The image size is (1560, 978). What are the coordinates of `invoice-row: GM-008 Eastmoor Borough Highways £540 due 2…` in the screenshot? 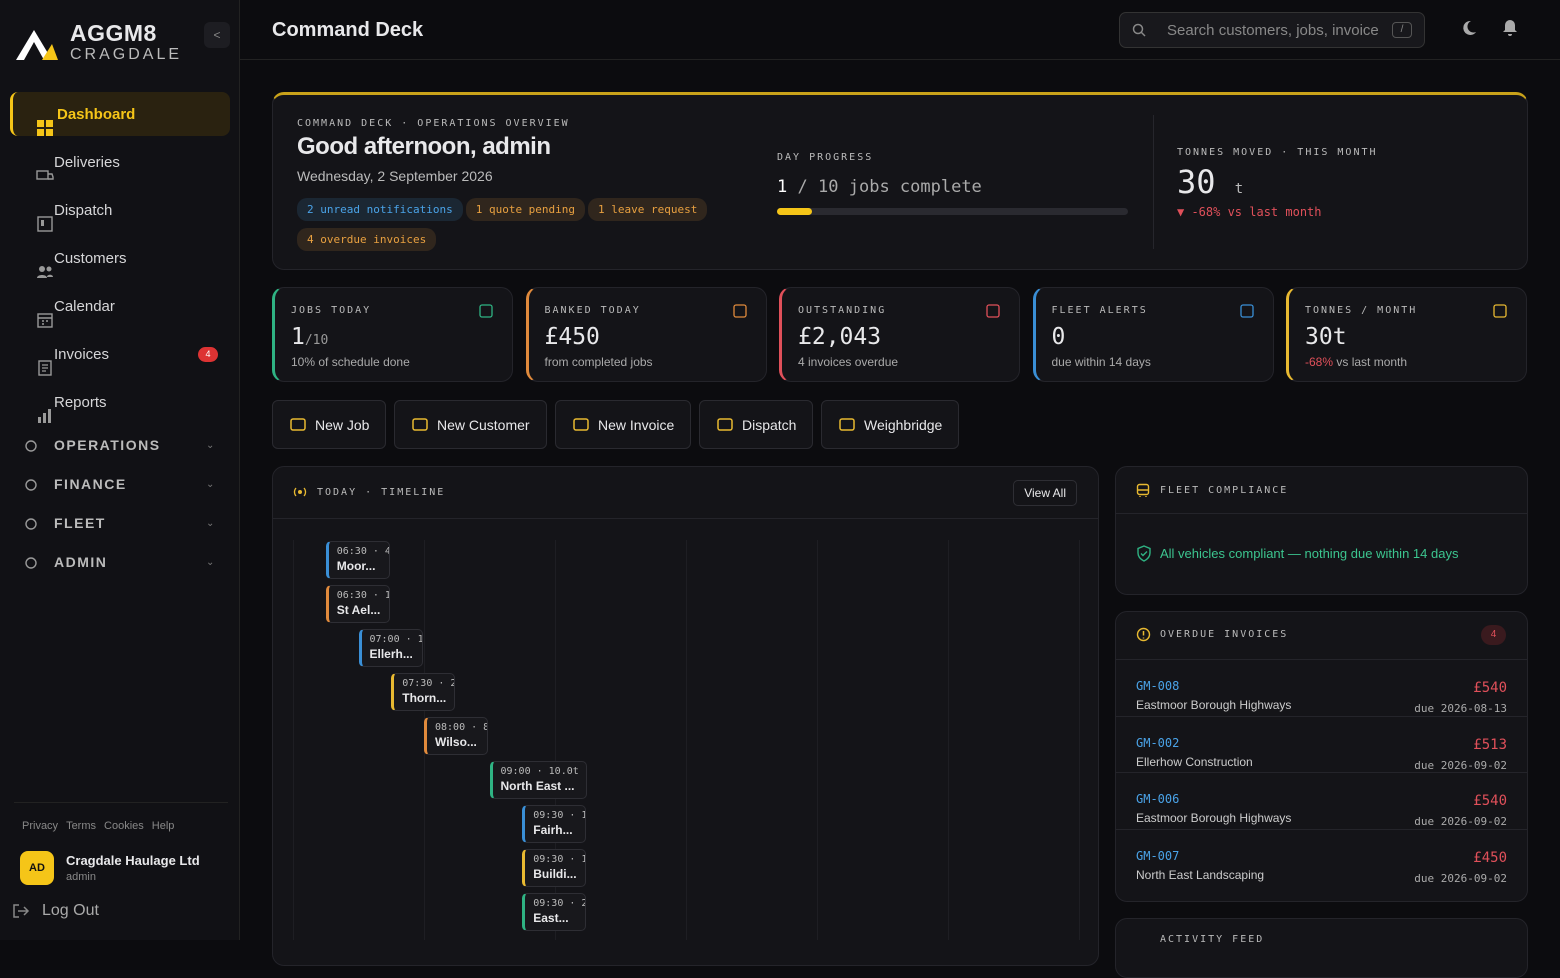 It's located at (1321, 687).